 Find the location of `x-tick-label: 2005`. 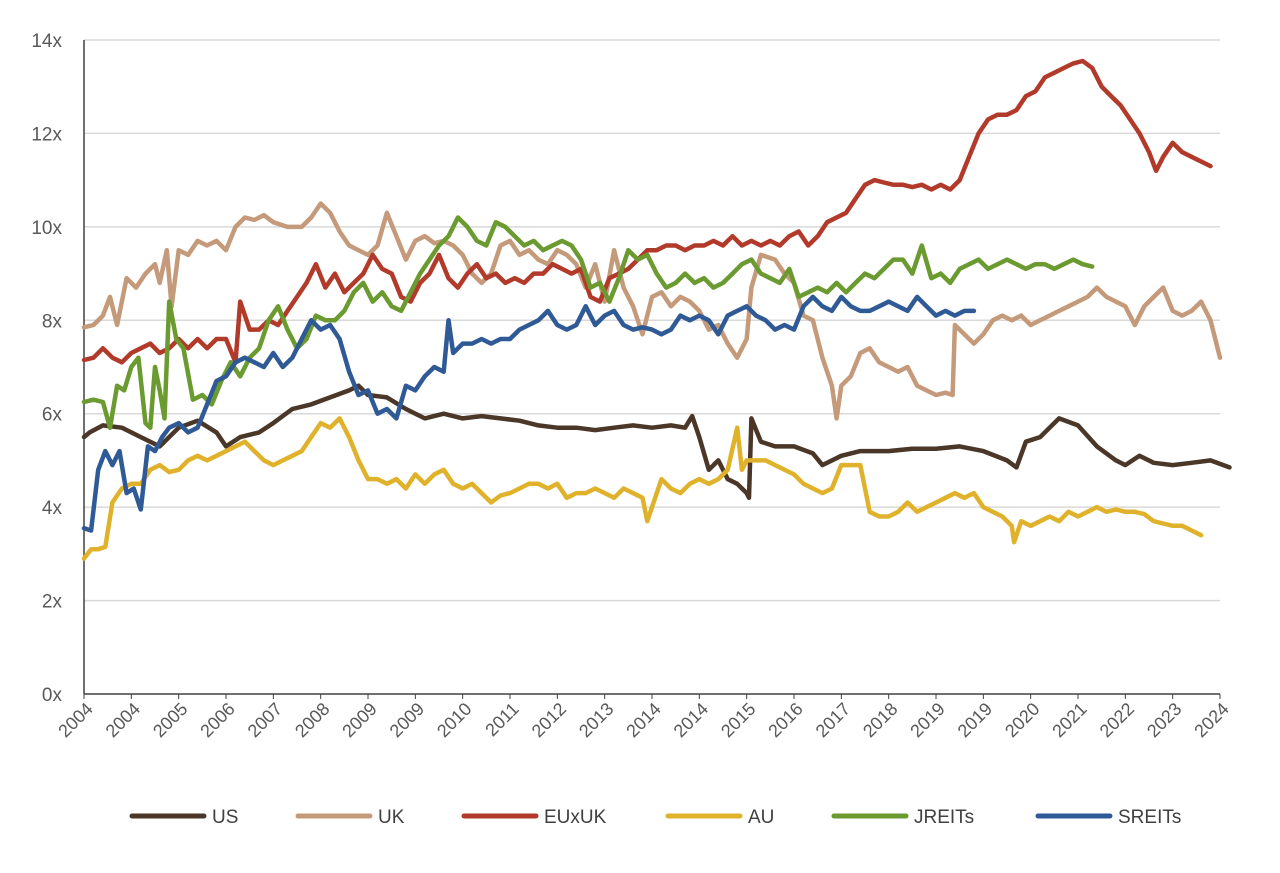

x-tick-label: 2005 is located at coordinates (170, 720).